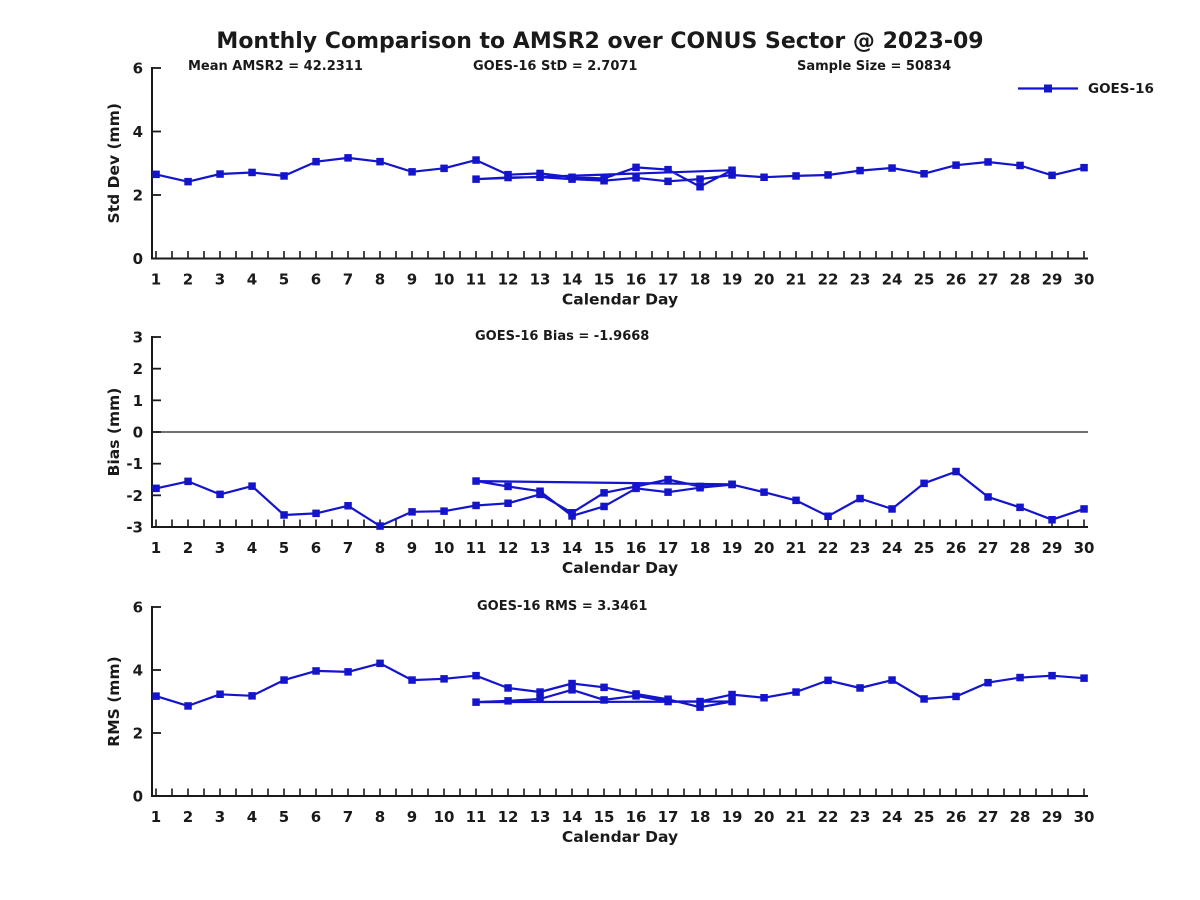  What do you see at coordinates (860, 280) in the screenshot?
I see `x-tick-label: 23` at bounding box center [860, 280].